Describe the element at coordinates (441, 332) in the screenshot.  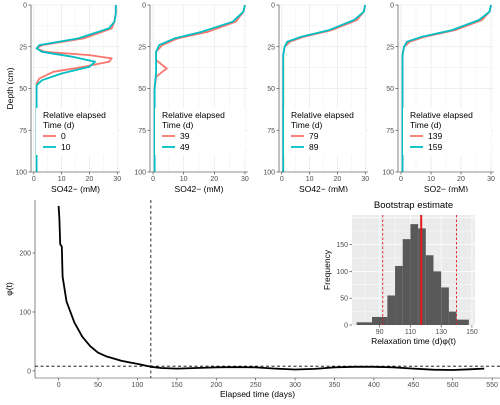
I see `x-tick-label: 130` at that location.